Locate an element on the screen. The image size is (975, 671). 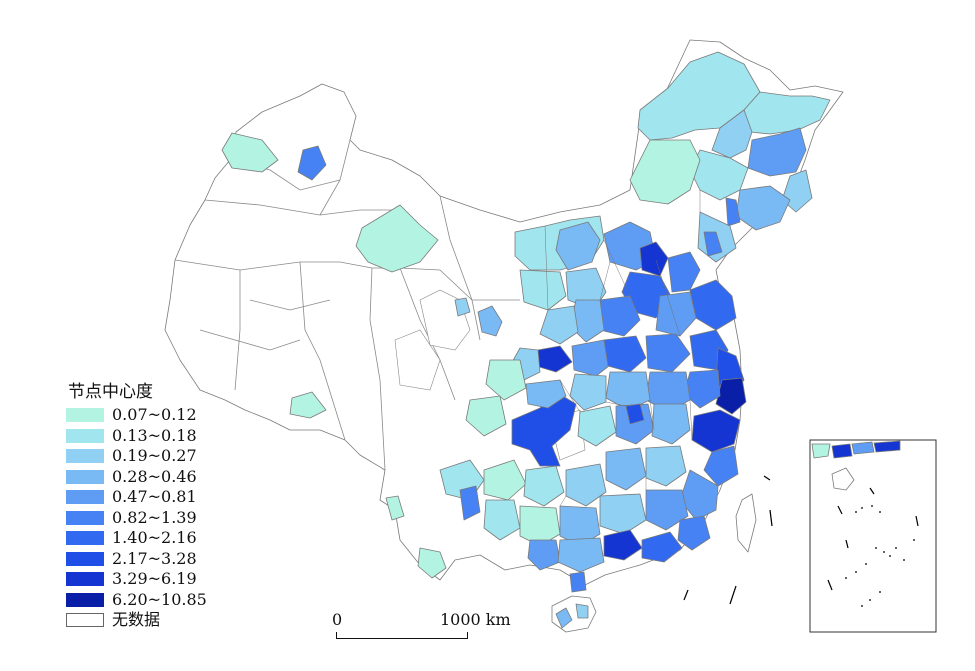
legend-label: 0.47~0.81 is located at coordinates (154, 497).